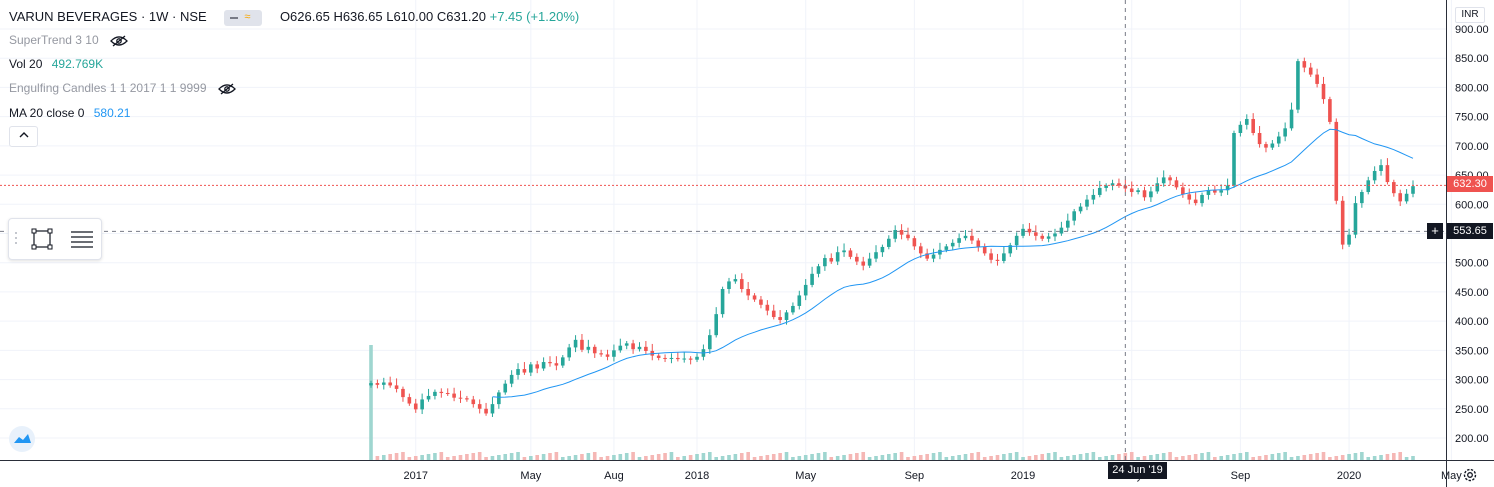  What do you see at coordinates (22, 439) in the screenshot?
I see `tradingview-logo-icon` at bounding box center [22, 439].